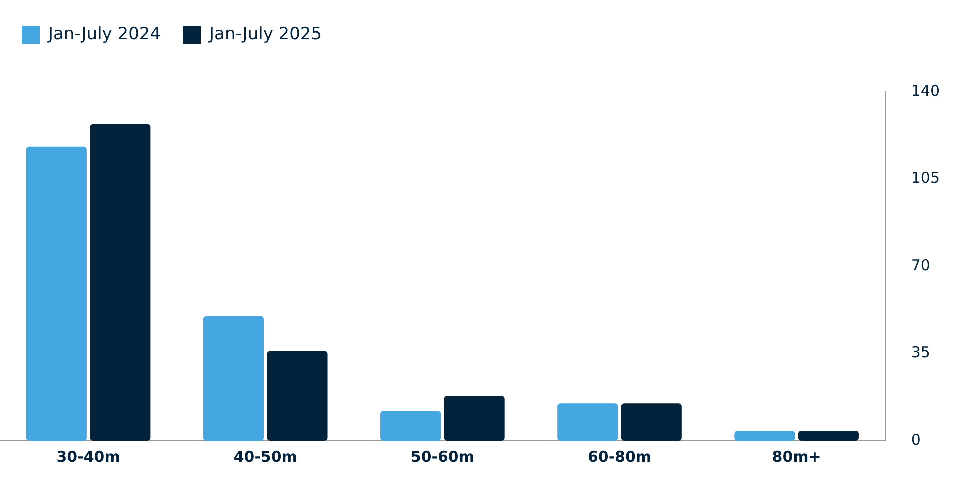 The width and height of the screenshot is (974, 481). I want to click on legend-label: Jan-July 2025, so click(265, 34).